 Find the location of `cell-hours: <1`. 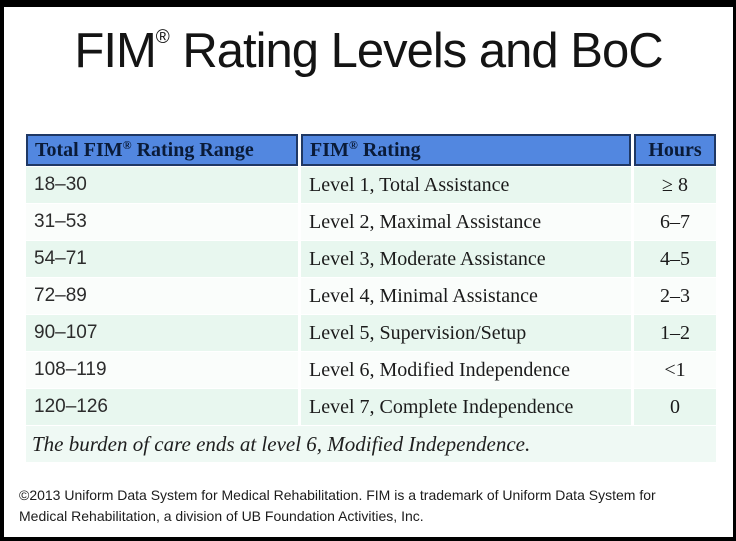

cell-hours: <1 is located at coordinates (675, 370).